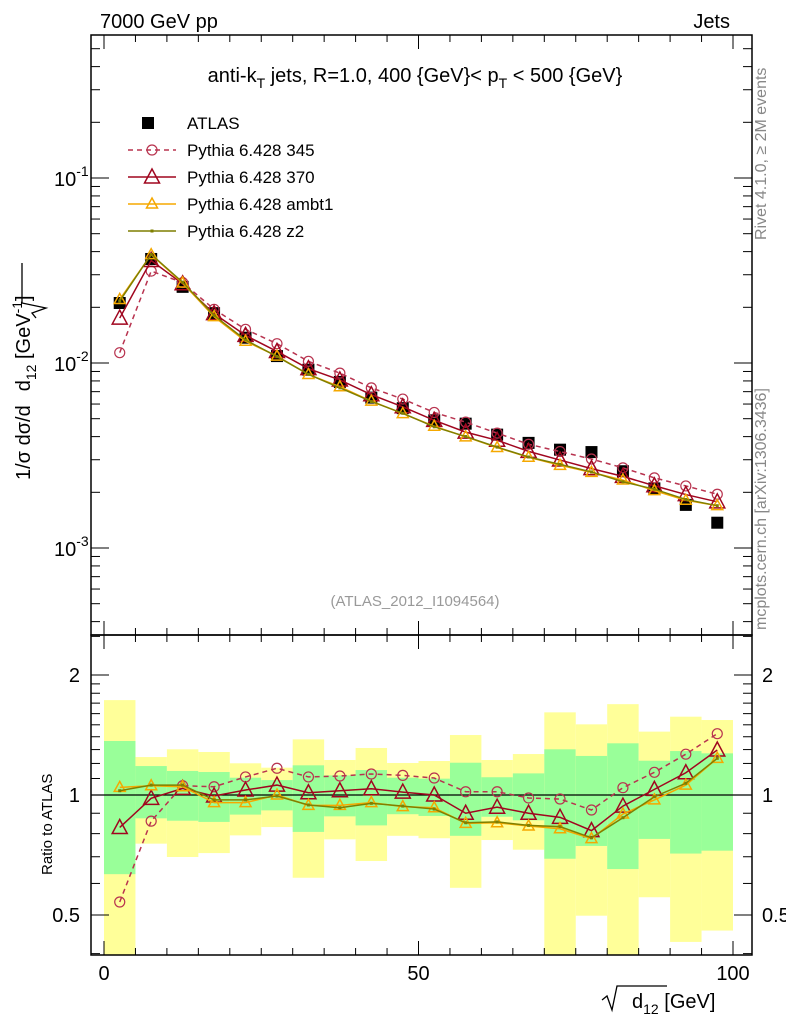  What do you see at coordinates (732, 974) in the screenshot?
I see `x-tick-label: 100` at bounding box center [732, 974].